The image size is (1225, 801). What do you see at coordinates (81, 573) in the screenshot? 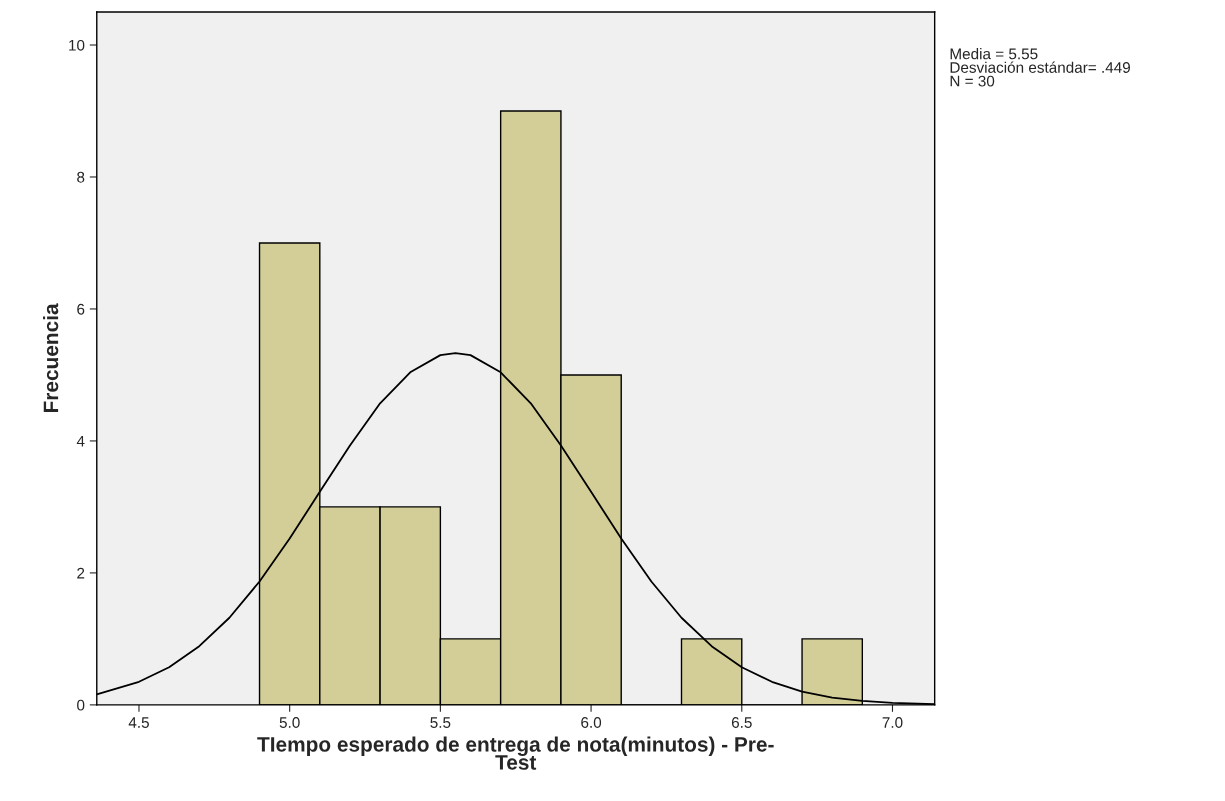
I see `y-tick-label: 2` at bounding box center [81, 573].